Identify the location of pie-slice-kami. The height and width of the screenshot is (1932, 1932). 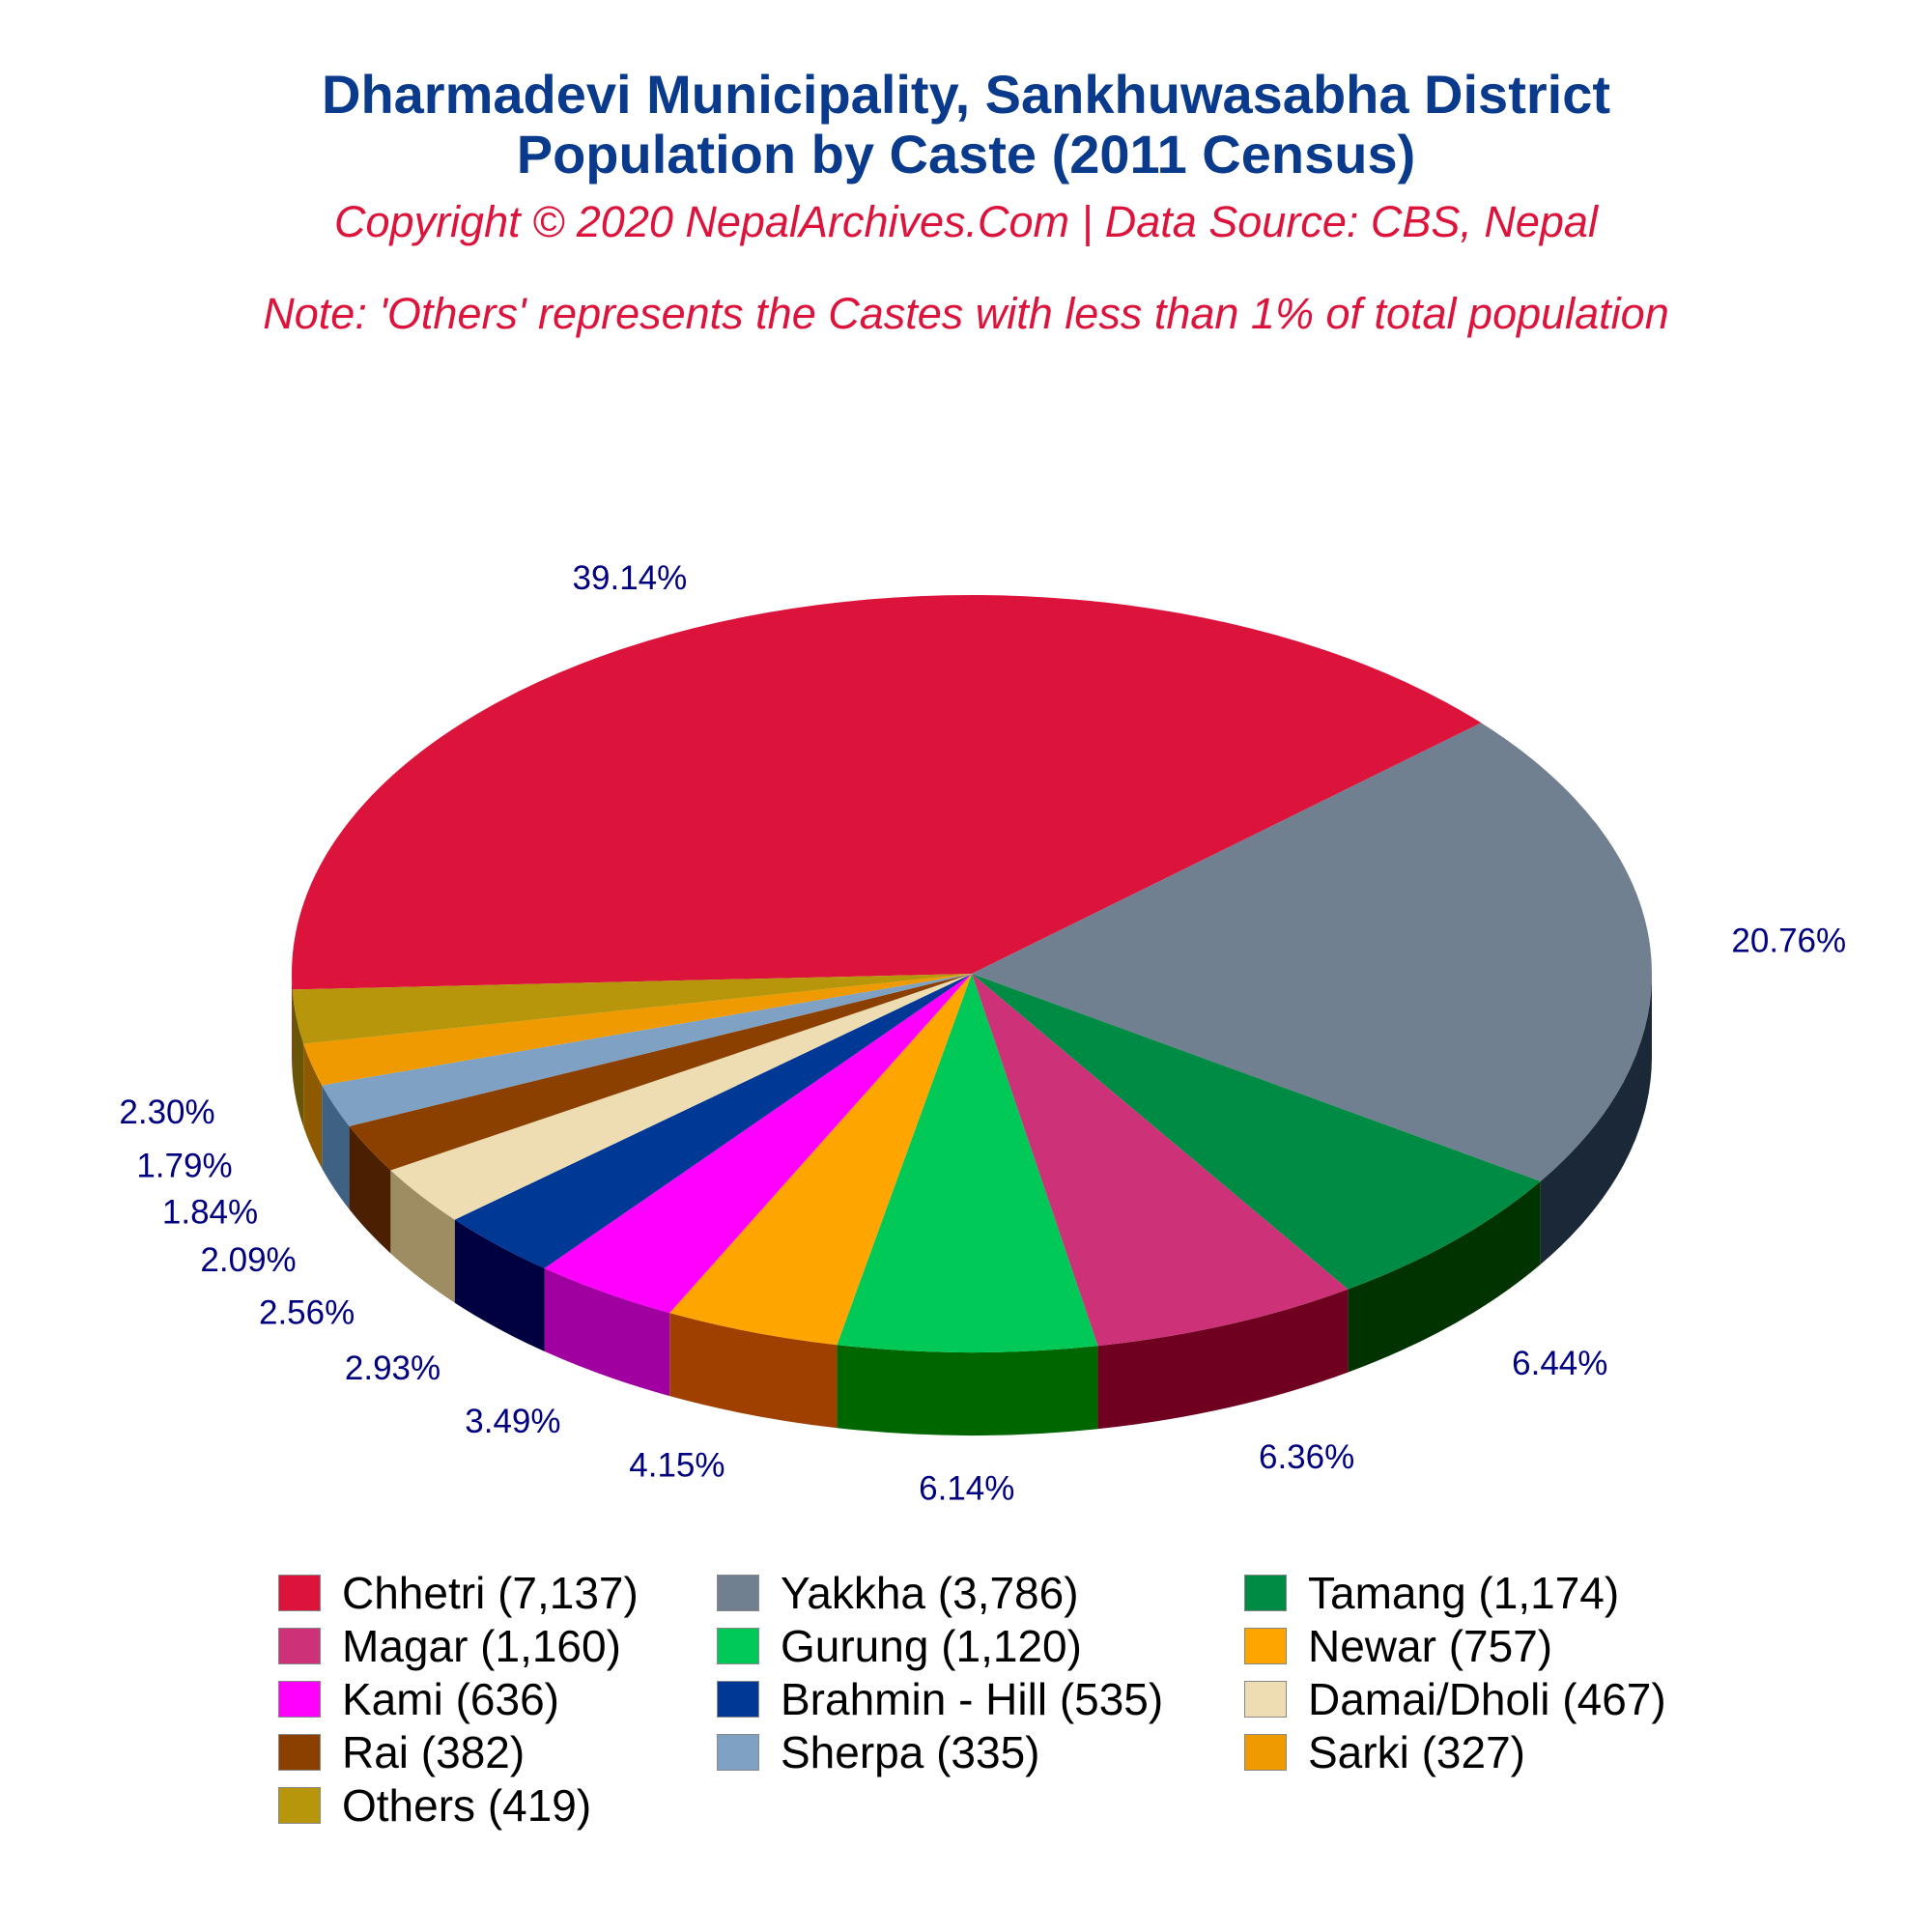
(758, 1144).